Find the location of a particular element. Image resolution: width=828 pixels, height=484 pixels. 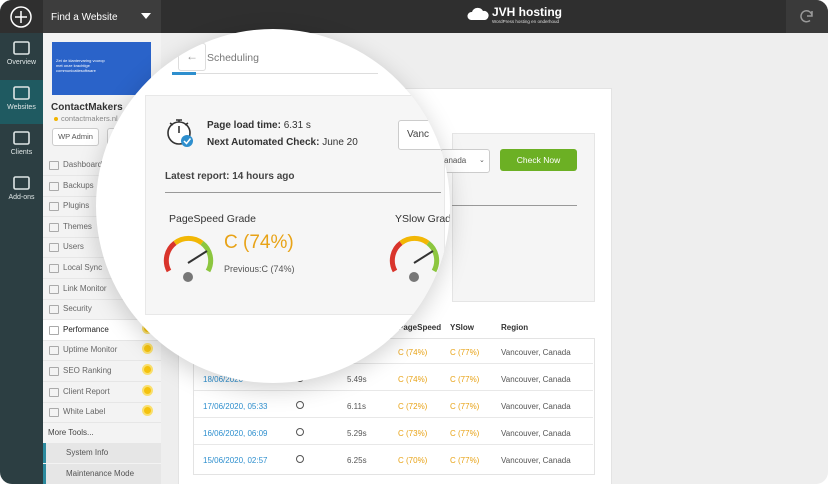

cell-pagespeed: C (70%) is located at coordinates (413, 460).